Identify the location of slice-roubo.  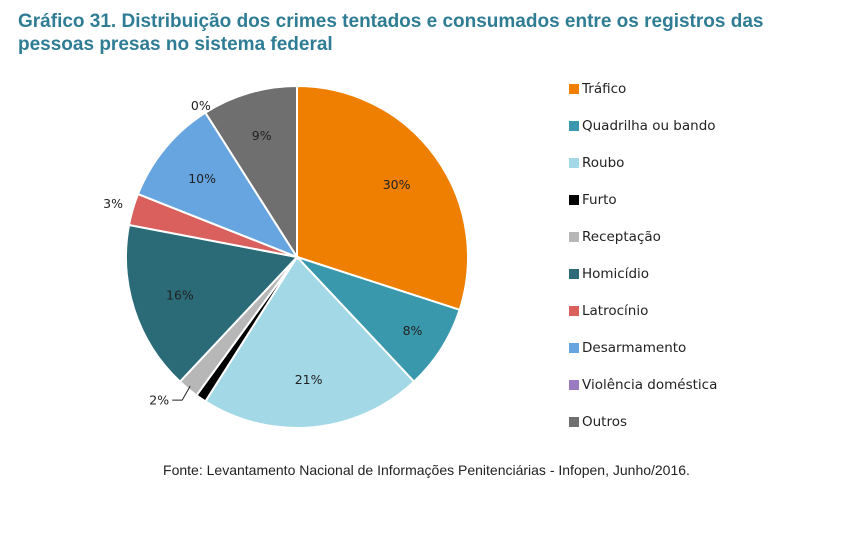
(309, 342).